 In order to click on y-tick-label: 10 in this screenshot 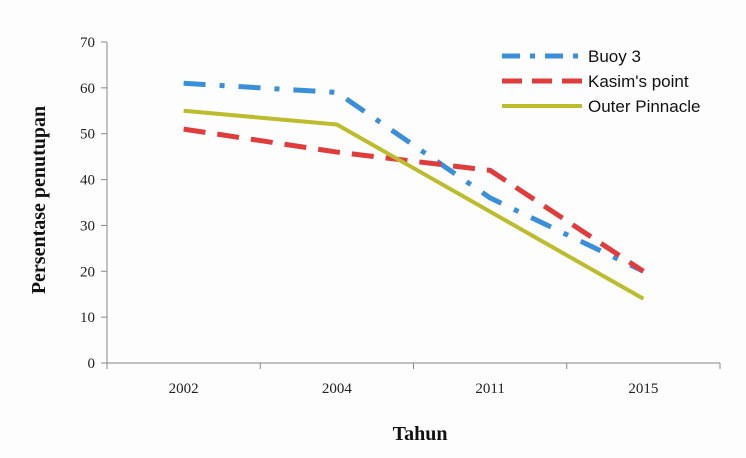, I will do `click(87, 318)`.